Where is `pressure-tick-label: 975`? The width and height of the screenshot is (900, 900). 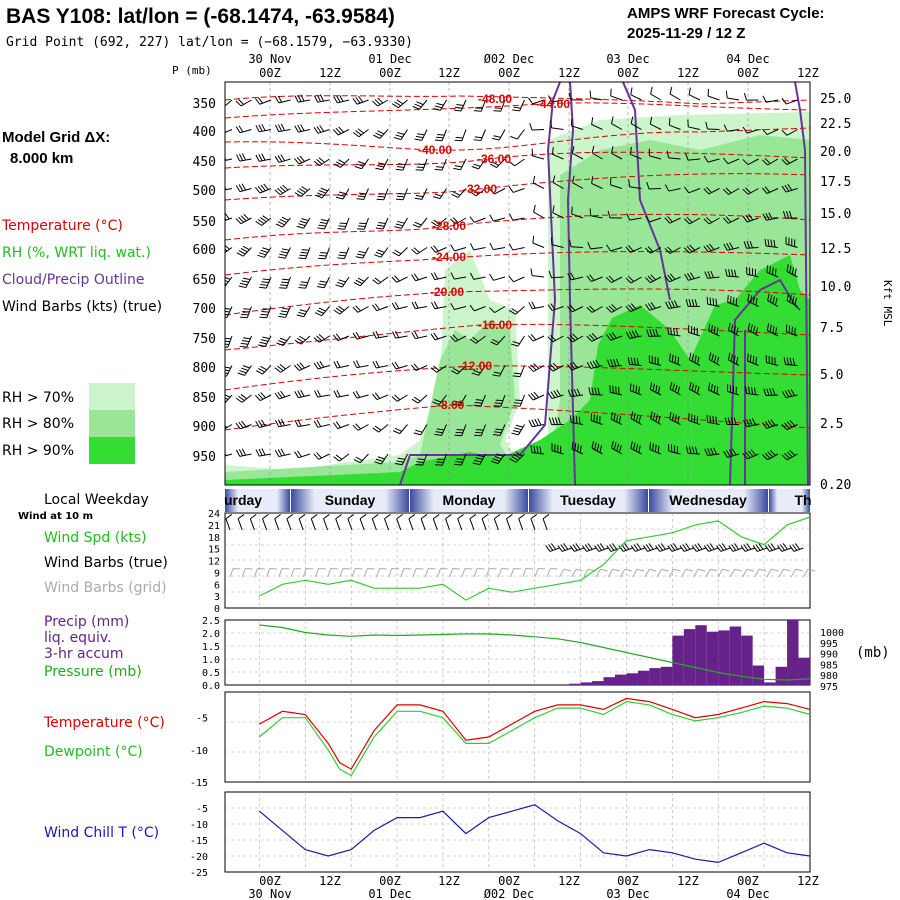 pressure-tick-label: 975 is located at coordinates (829, 687).